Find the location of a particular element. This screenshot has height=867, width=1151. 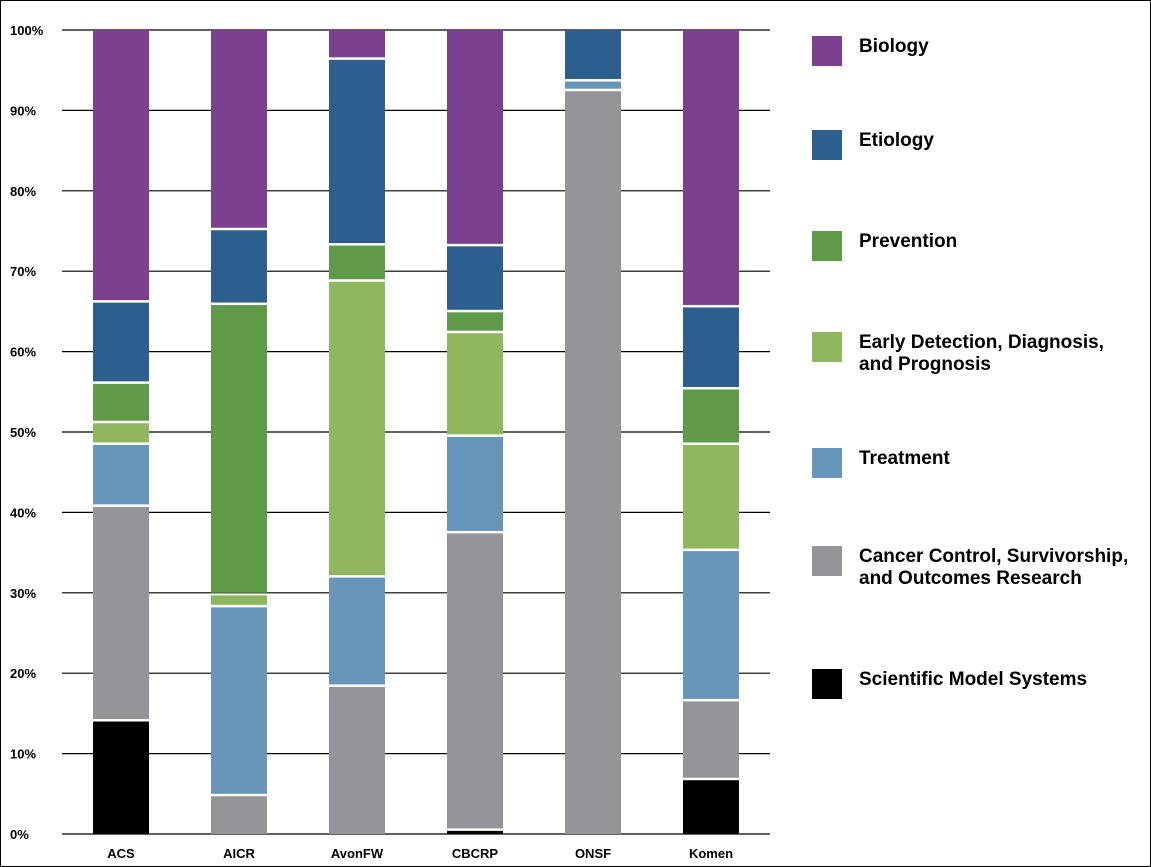

x-tick-label: Komen is located at coordinates (711, 853).